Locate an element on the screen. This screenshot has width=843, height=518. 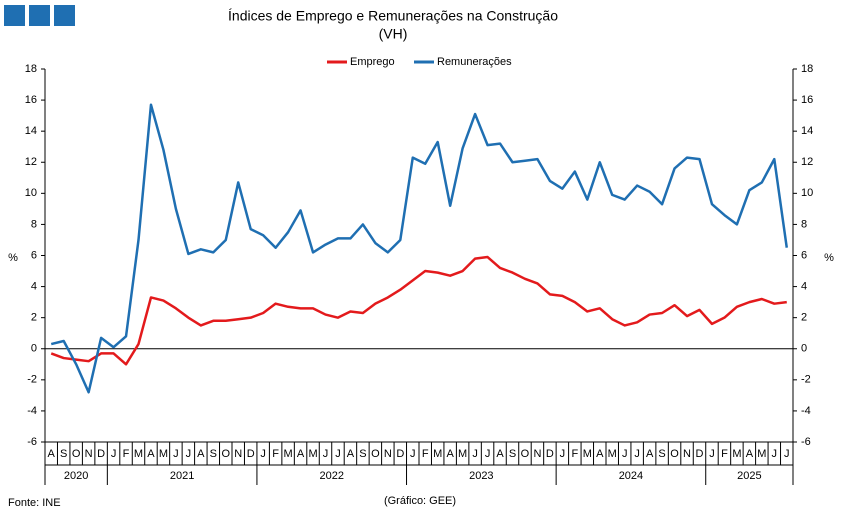
y-tick-label: 12 is located at coordinates (31, 162).